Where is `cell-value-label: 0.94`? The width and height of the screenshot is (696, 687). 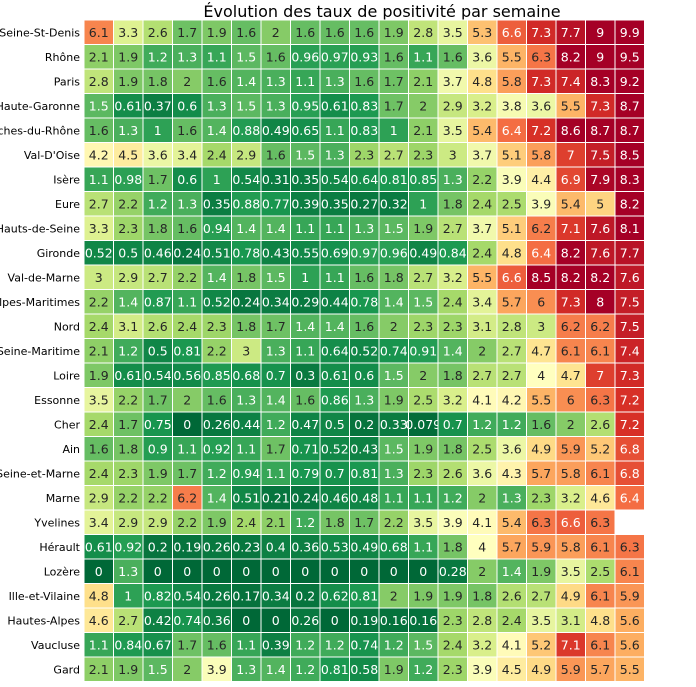
cell-value-label: 0.94 is located at coordinates (246, 473).